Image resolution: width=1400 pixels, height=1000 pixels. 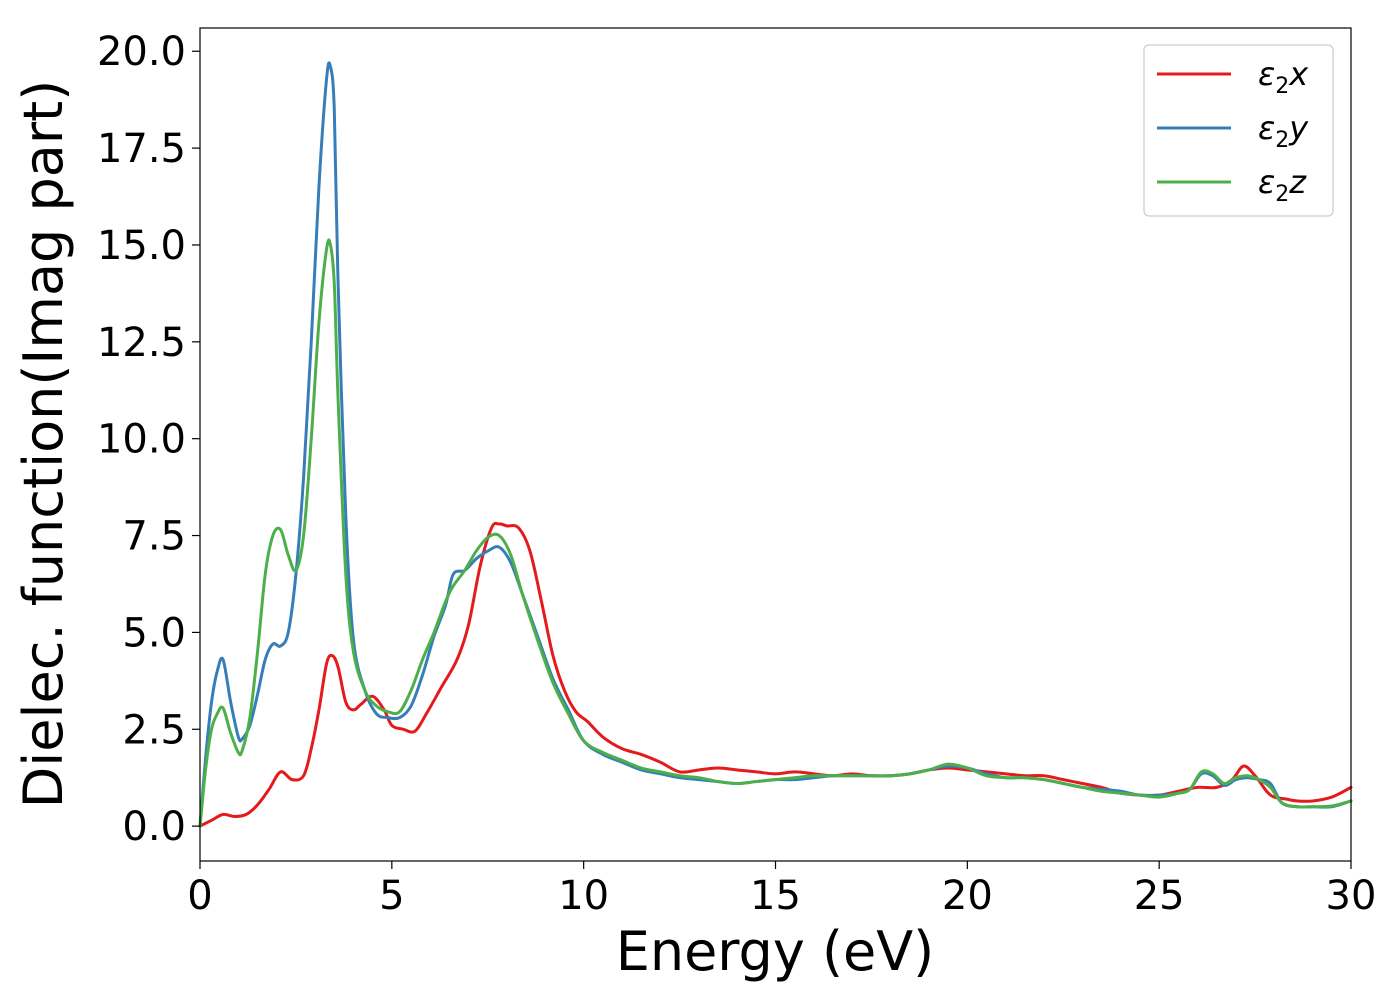 What do you see at coordinates (141, 52) in the screenshot?
I see `y-tick-label: 20.0` at bounding box center [141, 52].